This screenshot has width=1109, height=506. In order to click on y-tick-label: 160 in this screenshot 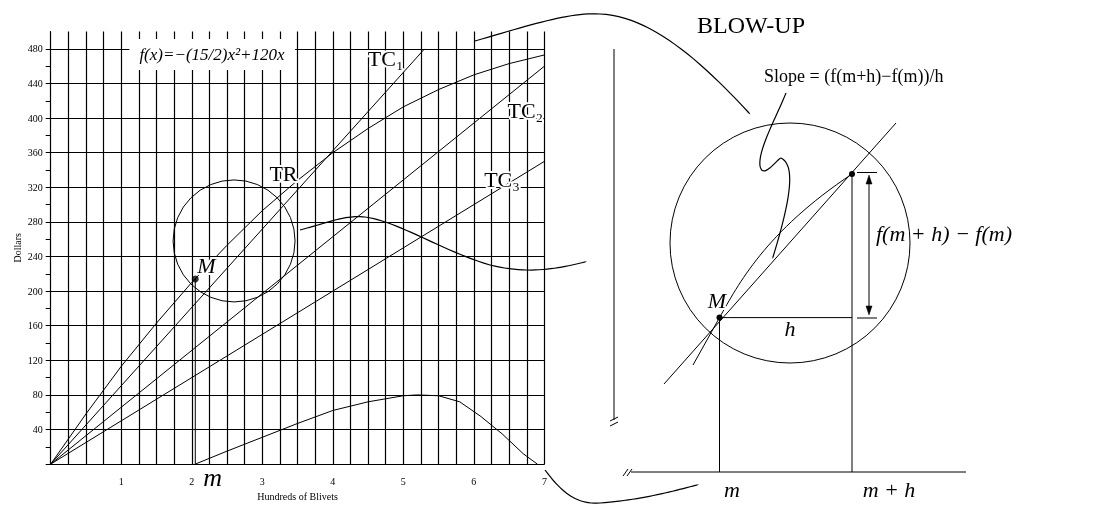, I will do `click(35, 326)`.